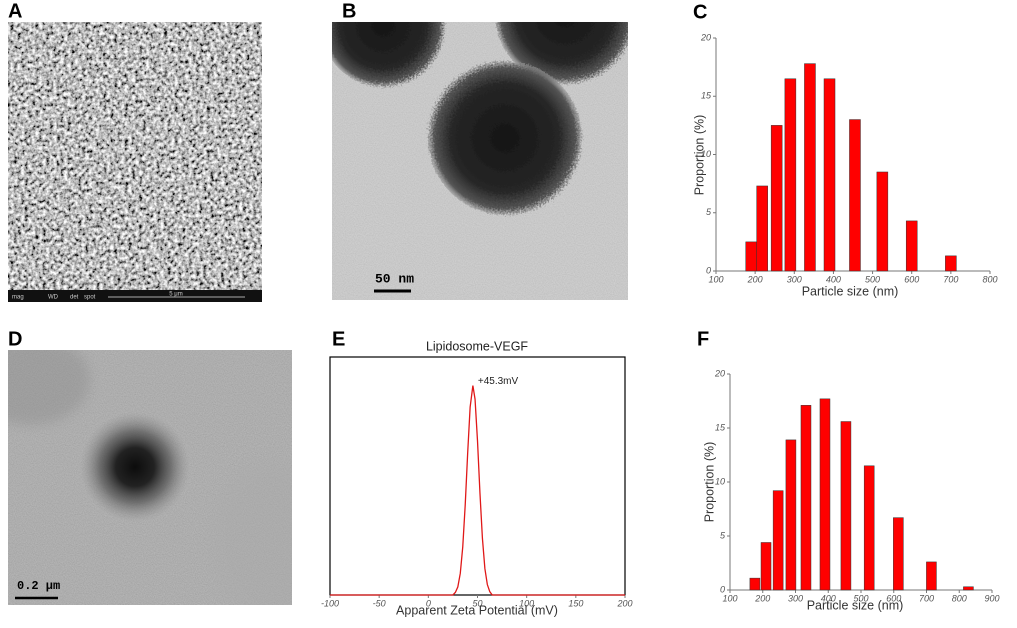 Image resolution: width=1017 pixels, height=628 pixels. Describe the element at coordinates (428, 603) in the screenshot. I see `x-tick-label: 0` at that location.